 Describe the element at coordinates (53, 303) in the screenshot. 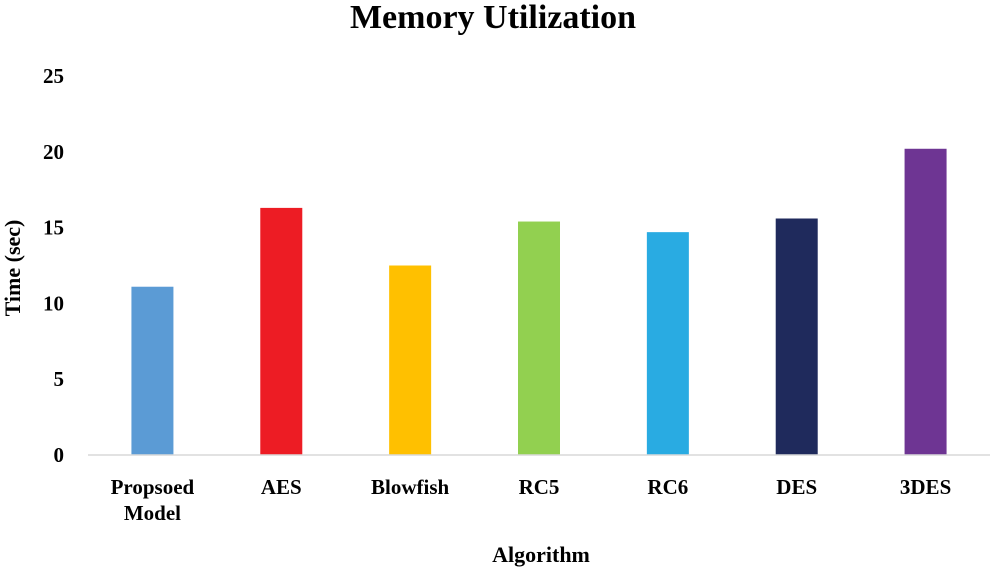

I see `y-tick-label: 10` at that location.